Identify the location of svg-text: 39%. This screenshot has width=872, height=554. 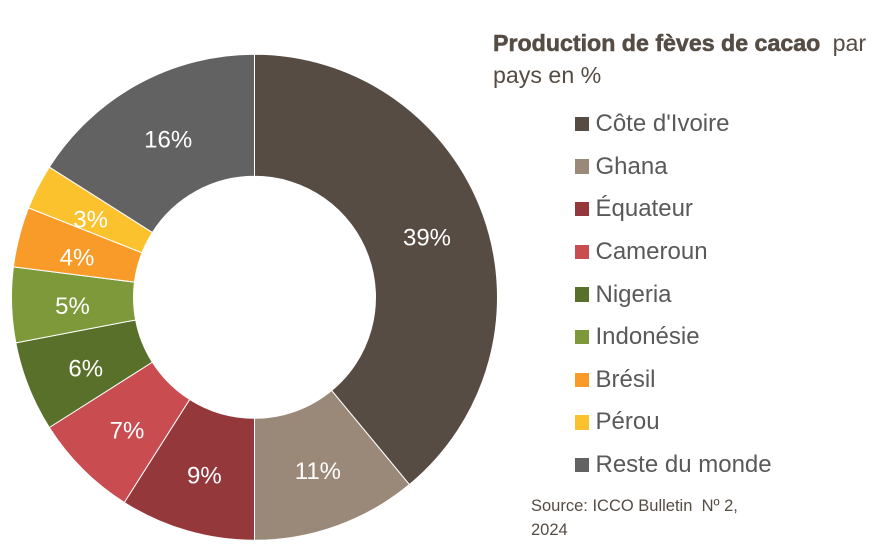
(427, 237).